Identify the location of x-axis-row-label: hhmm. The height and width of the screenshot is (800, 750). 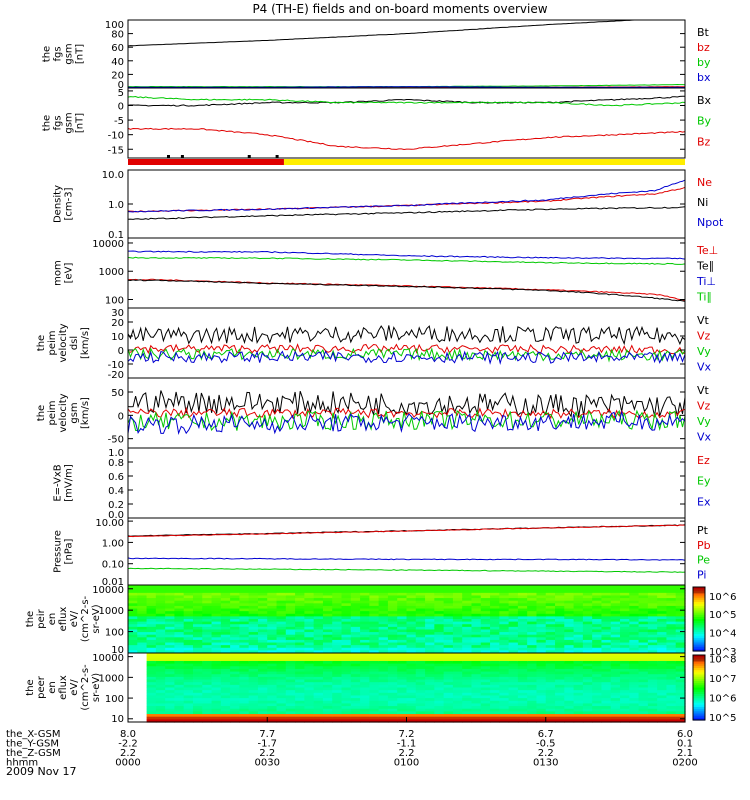
(22, 763).